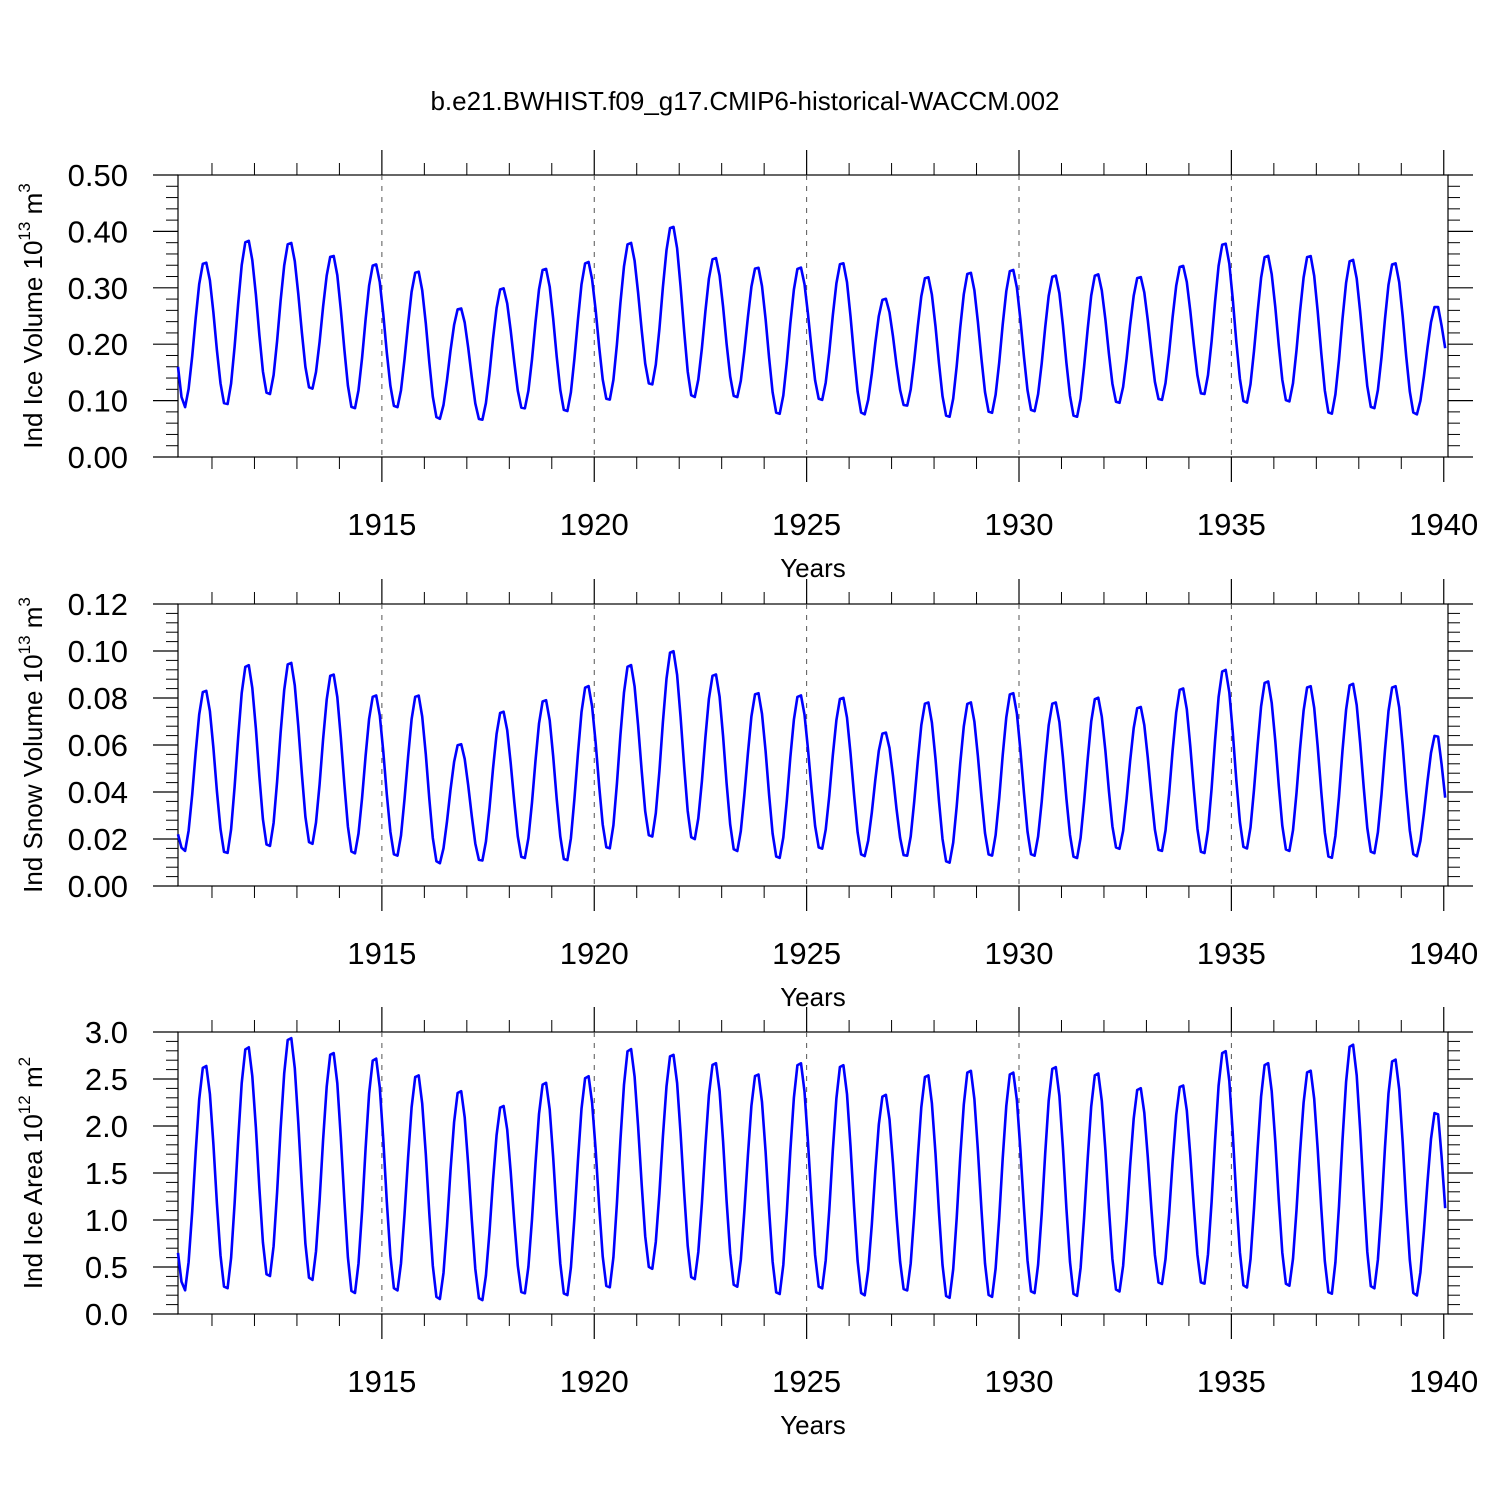 The image size is (1500, 1500). What do you see at coordinates (24, 1061) in the screenshot?
I see `y-axis-title-unit-exponent: 2` at bounding box center [24, 1061].